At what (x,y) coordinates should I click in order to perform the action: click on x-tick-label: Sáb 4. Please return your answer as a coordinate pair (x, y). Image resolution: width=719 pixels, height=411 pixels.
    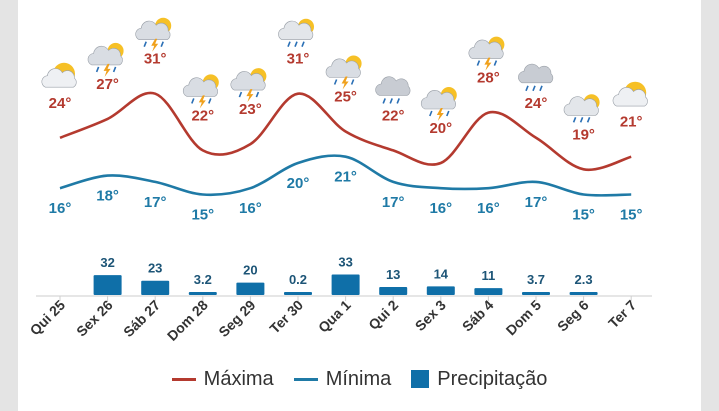
    Looking at the image, I should click on (478, 316).